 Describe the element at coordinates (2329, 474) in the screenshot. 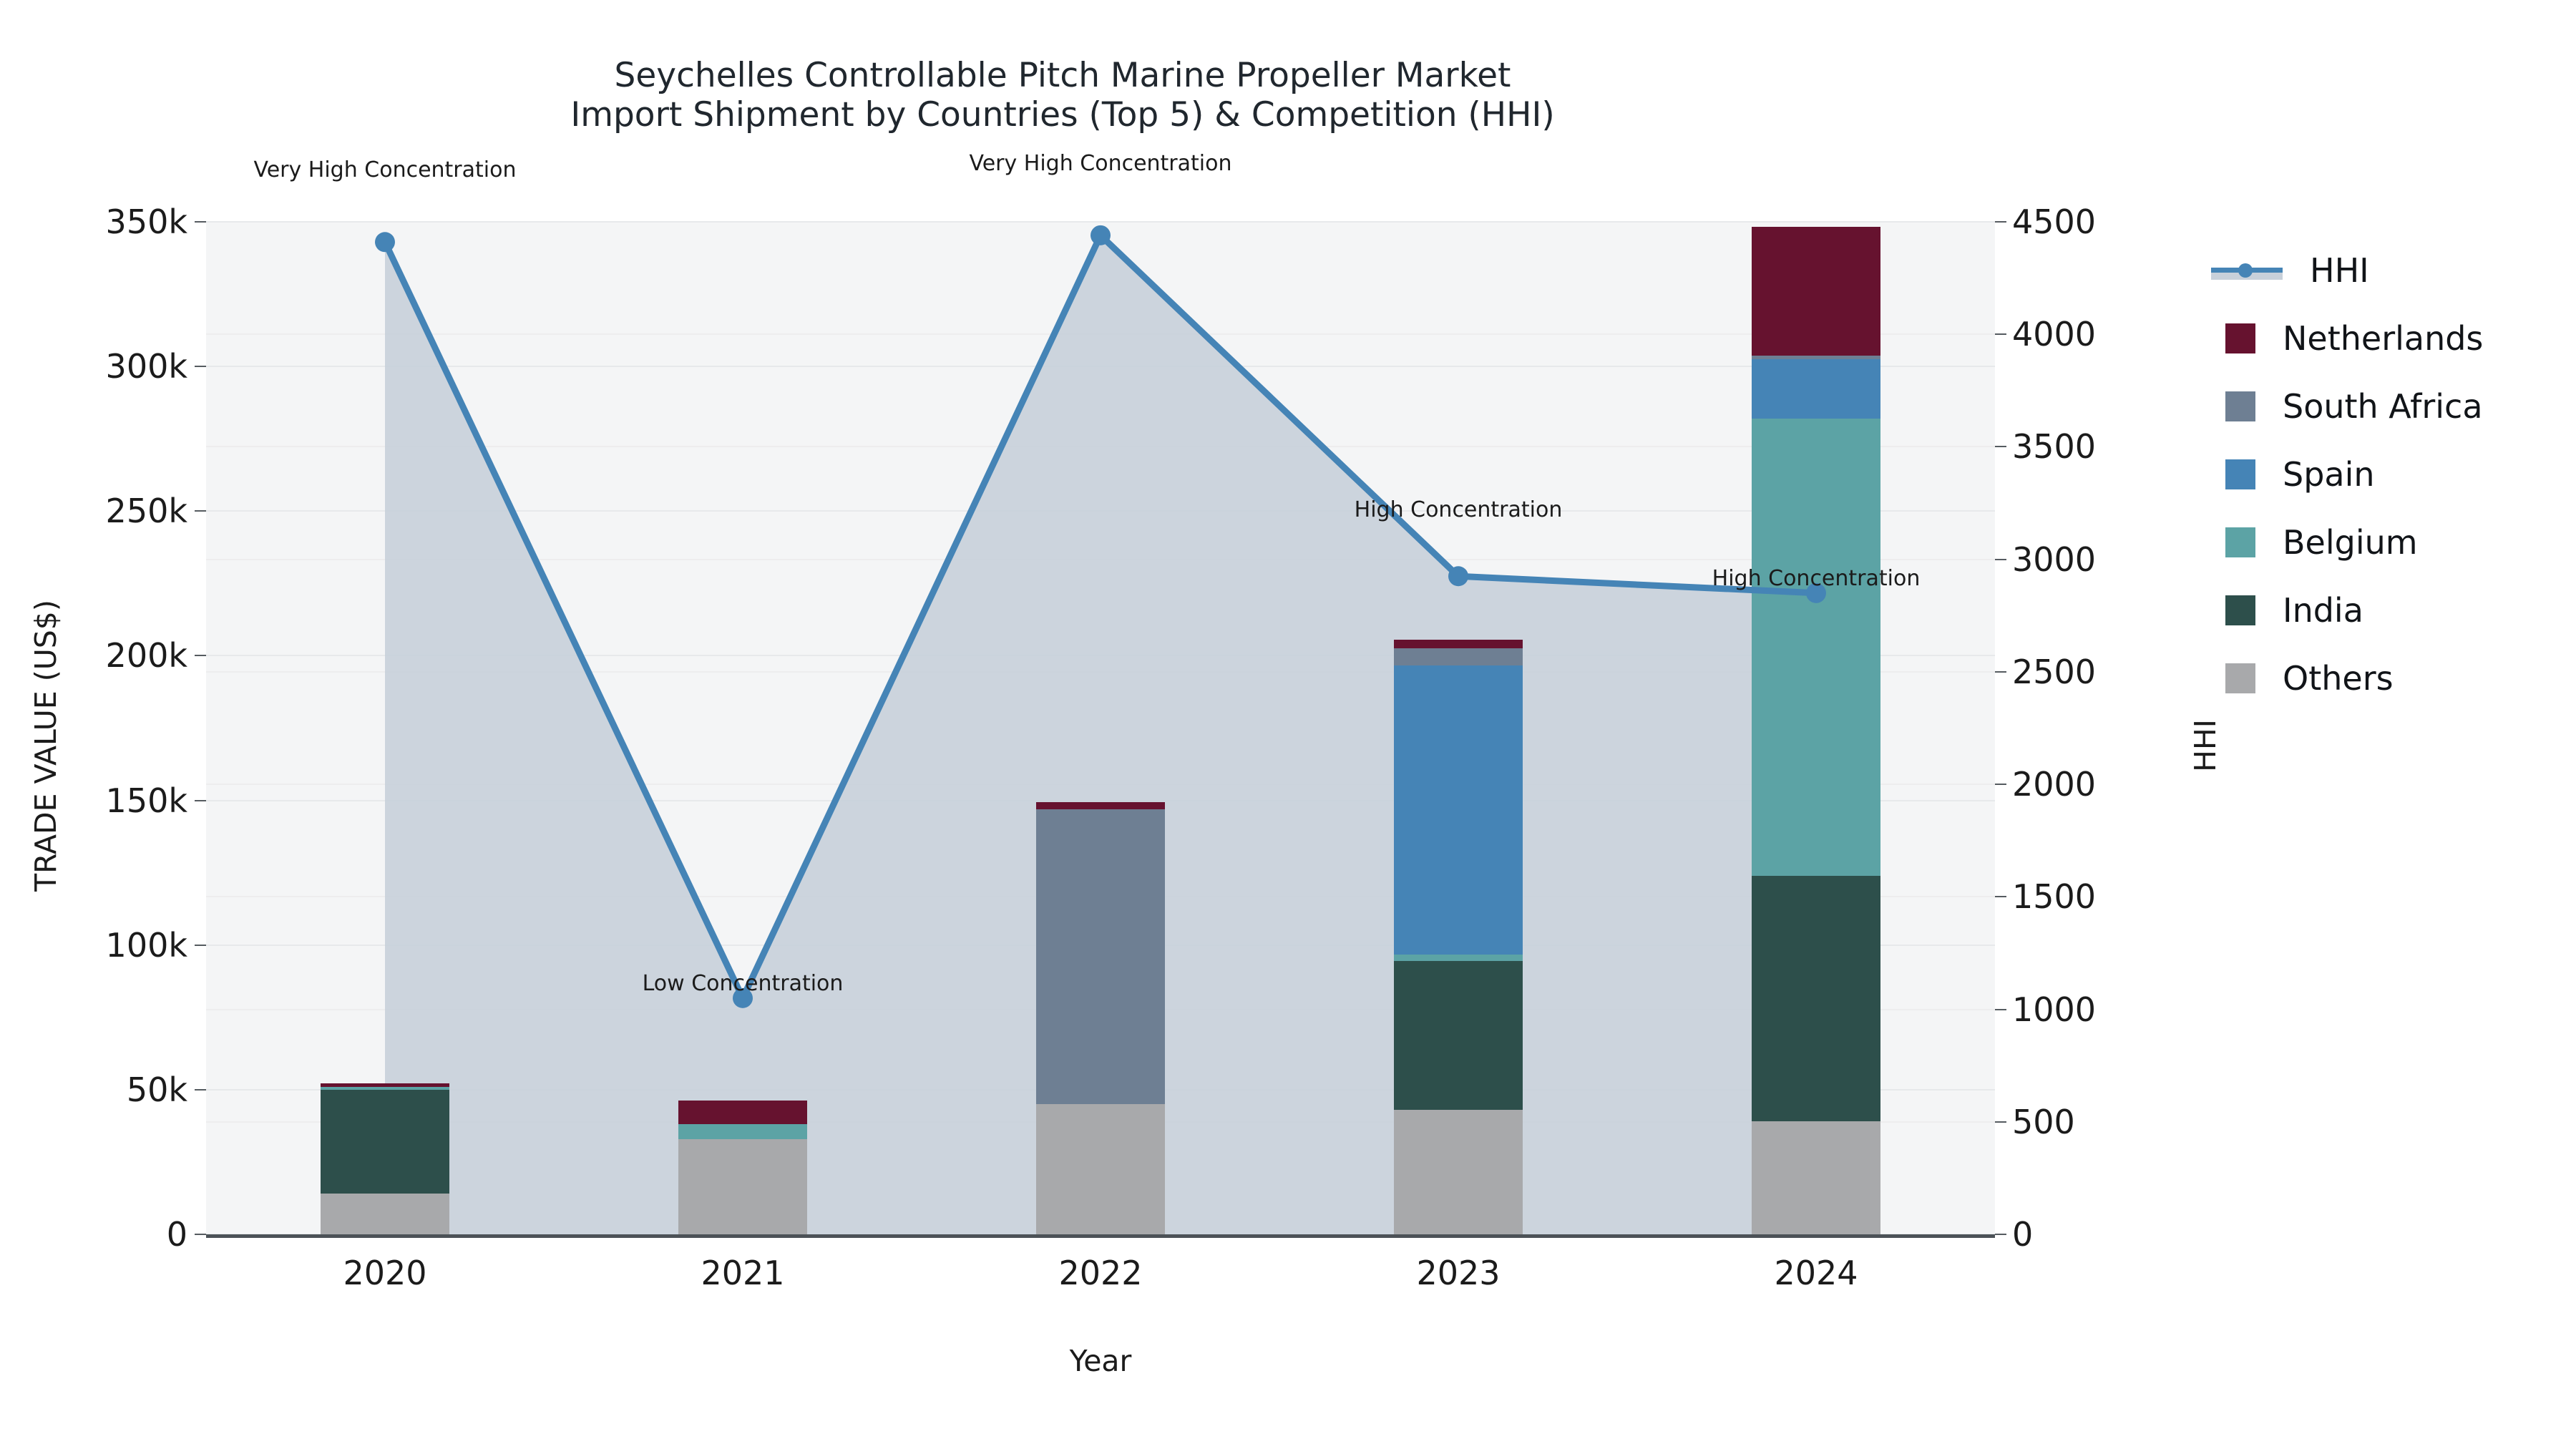

I see `legend-label: Spain` at that location.